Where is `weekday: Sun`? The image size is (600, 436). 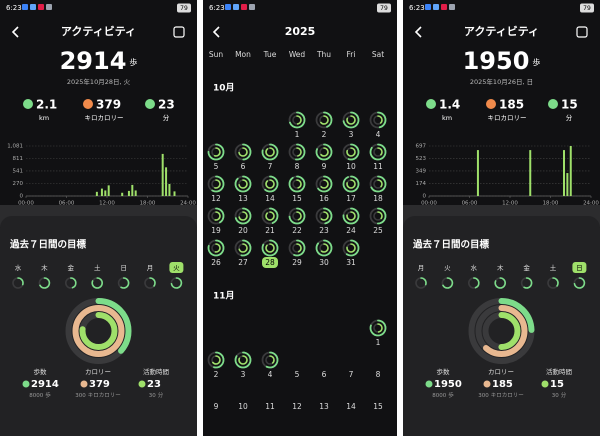
weekday: Sun is located at coordinates (216, 54).